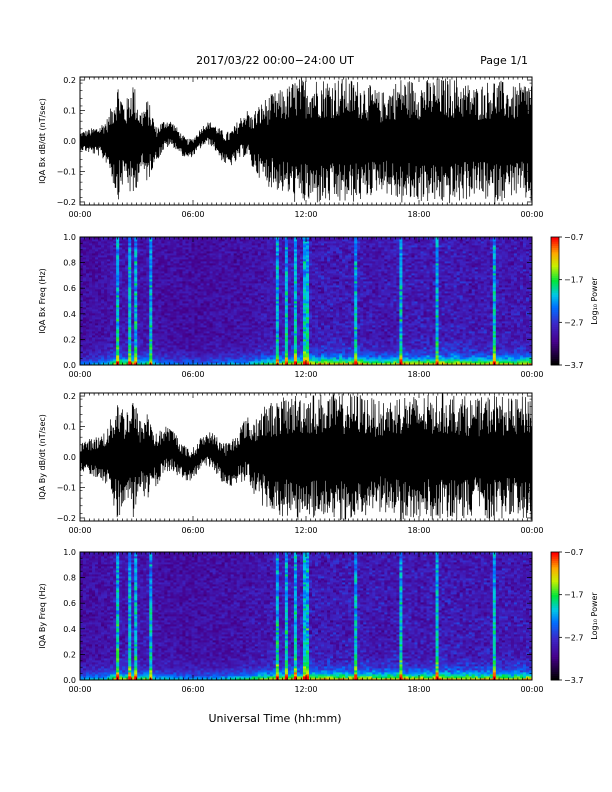  What do you see at coordinates (418, 214) in the screenshot?
I see `x-tick-label: 18:00` at bounding box center [418, 214].